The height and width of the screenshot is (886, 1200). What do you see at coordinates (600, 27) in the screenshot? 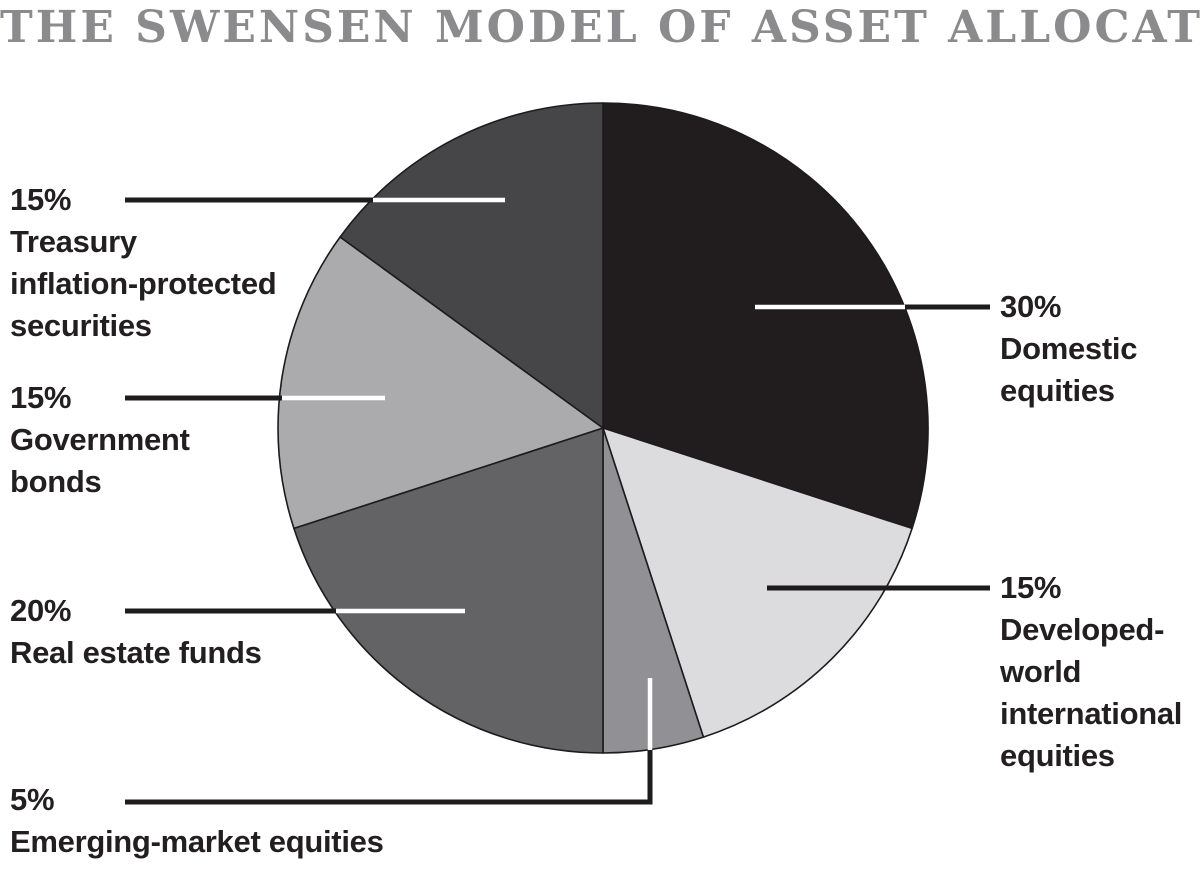
I see `chart-title: THE SWENSEN MODEL OF ASSET ALLOCATION` at bounding box center [600, 27].